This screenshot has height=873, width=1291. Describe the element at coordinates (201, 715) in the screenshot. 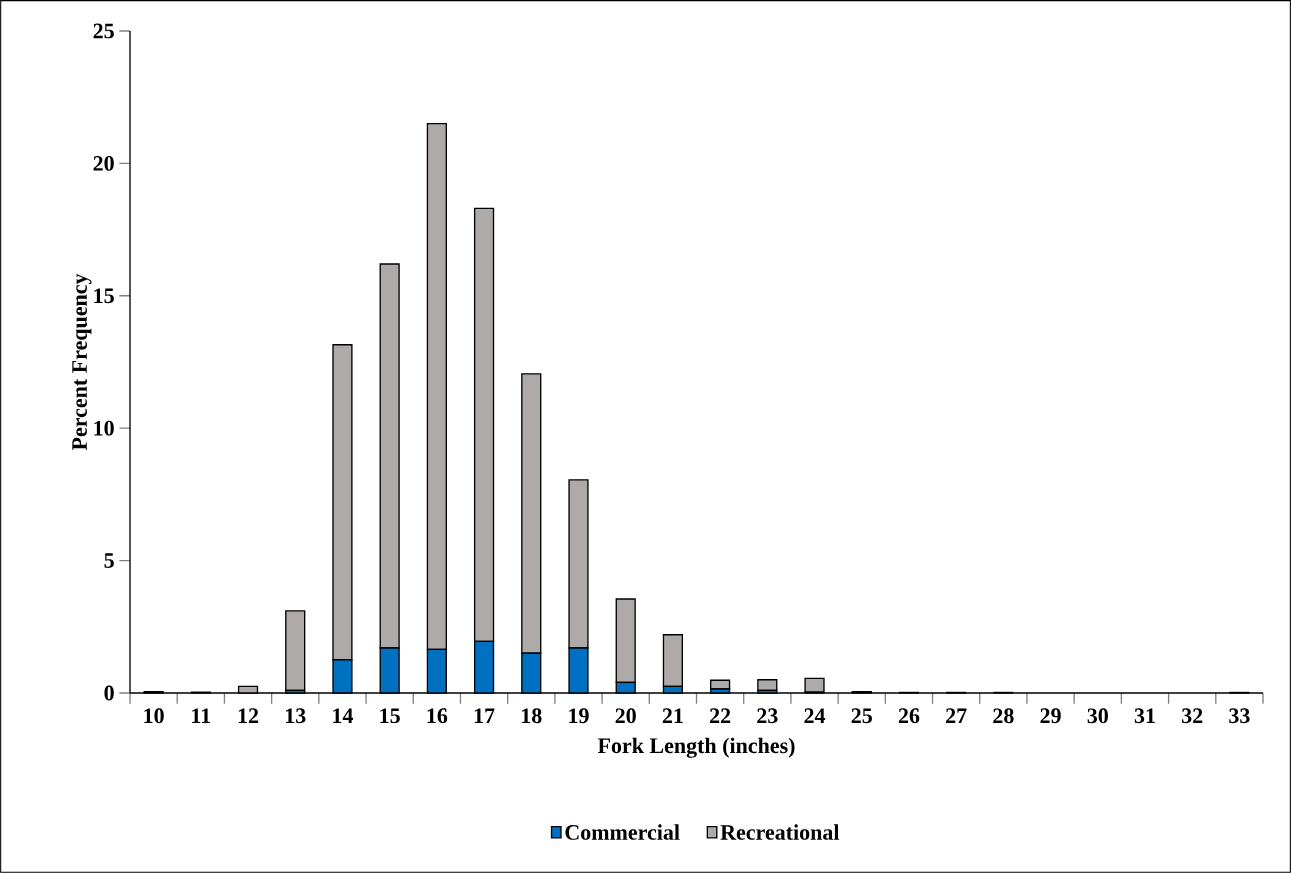

I see `x-tick-label: 11` at that location.